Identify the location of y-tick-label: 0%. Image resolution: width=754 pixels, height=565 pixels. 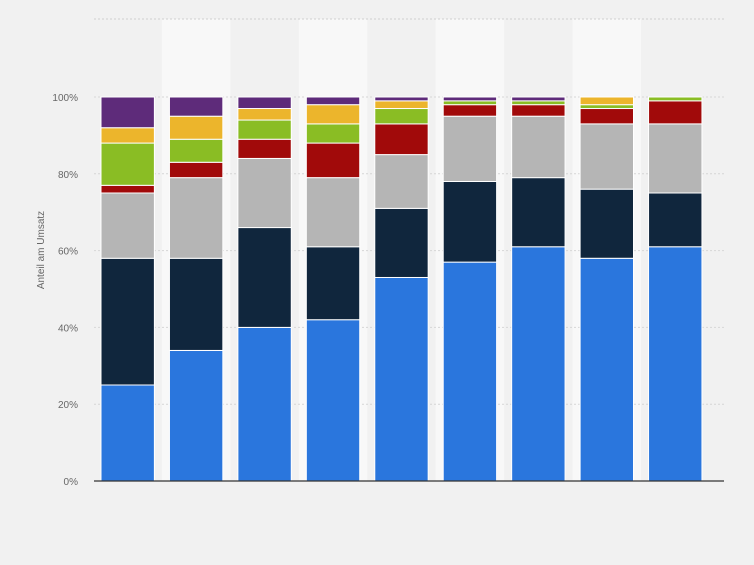
(71, 482).